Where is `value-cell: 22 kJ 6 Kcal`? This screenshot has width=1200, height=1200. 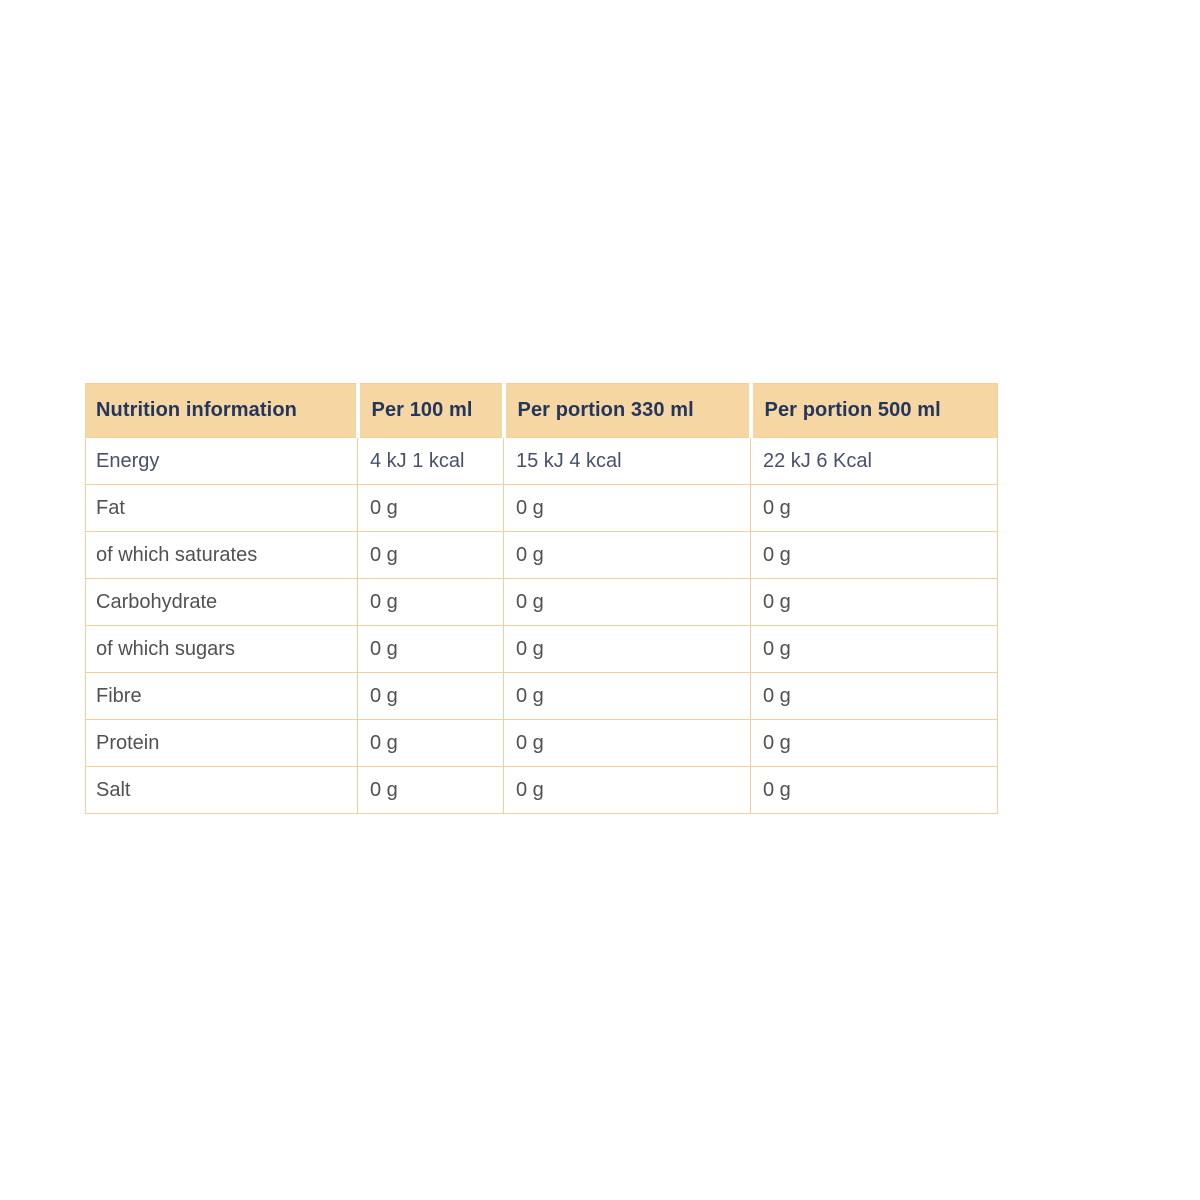 value-cell: 22 kJ 6 Kcal is located at coordinates (874, 461).